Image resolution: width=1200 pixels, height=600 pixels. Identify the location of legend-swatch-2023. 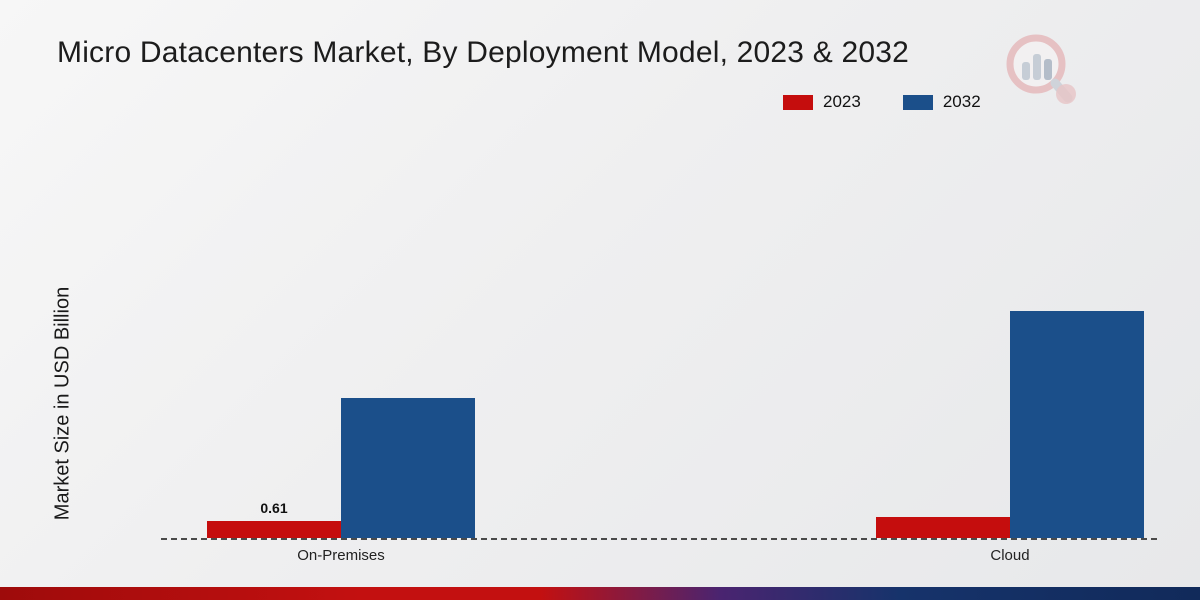
(798, 102).